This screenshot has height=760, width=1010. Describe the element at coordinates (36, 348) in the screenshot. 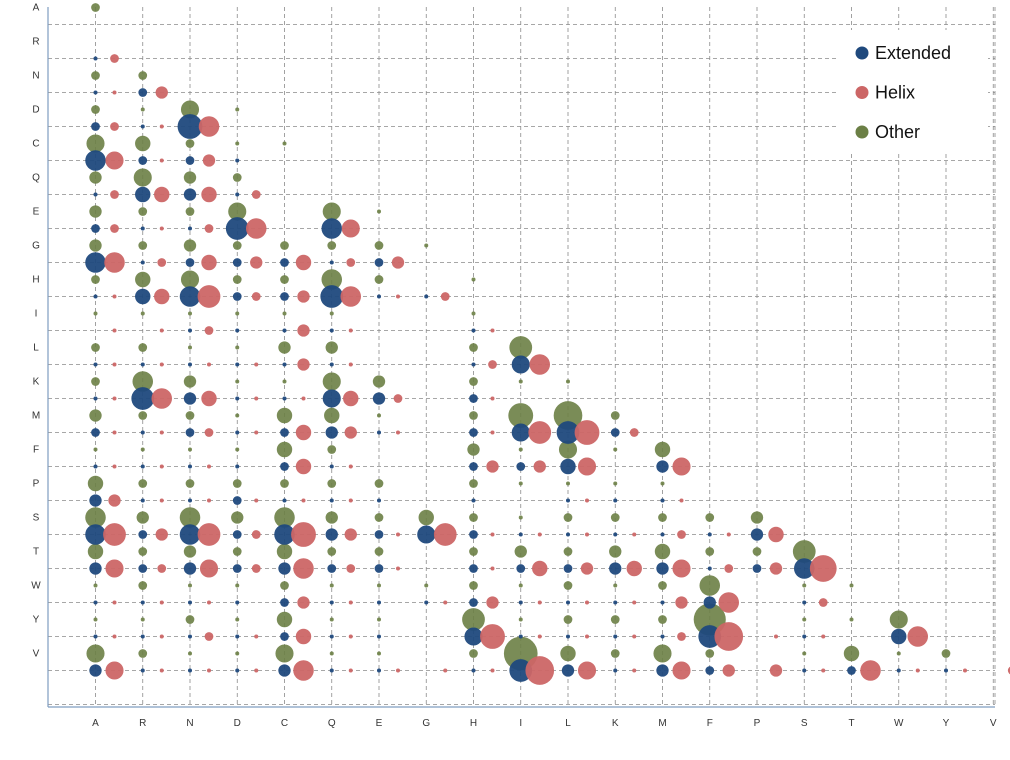

I see `y-tick-label: L` at that location.